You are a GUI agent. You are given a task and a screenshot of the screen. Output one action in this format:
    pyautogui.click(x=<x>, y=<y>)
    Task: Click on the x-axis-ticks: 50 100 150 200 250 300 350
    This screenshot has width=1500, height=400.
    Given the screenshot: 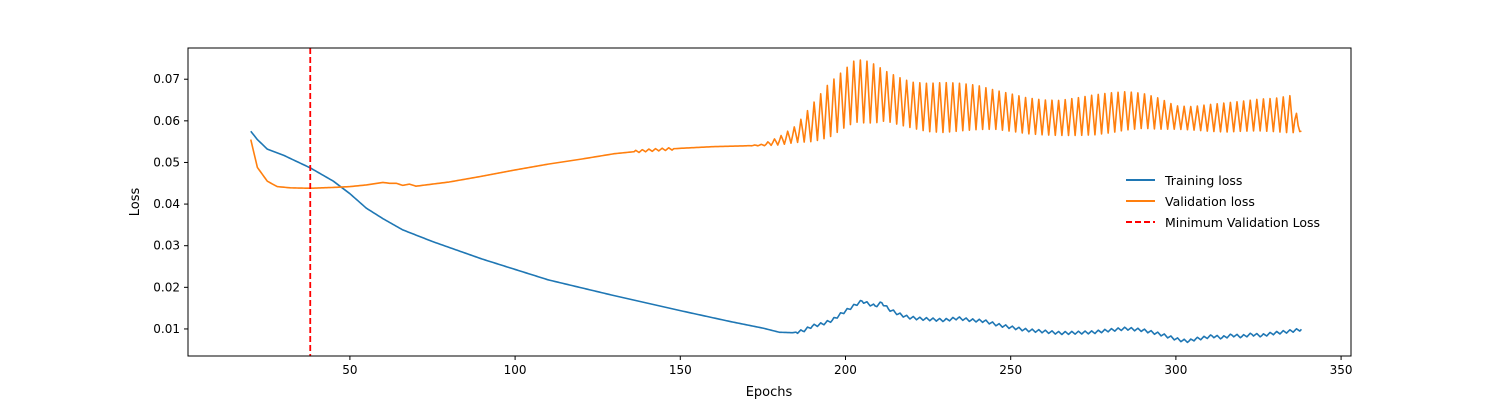 What is the action you would take?
    pyautogui.click(x=847, y=366)
    